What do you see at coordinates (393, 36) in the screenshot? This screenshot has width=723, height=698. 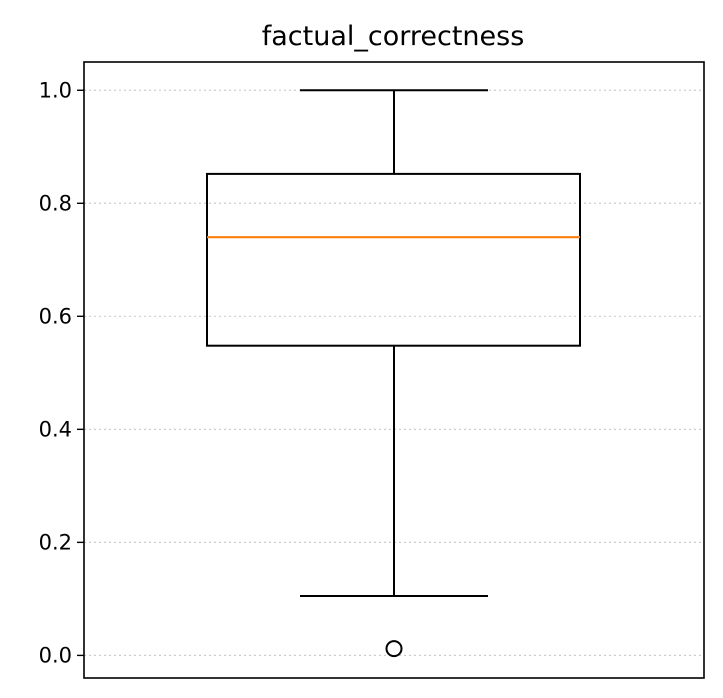 I see `chart-title: factual_correctness` at bounding box center [393, 36].